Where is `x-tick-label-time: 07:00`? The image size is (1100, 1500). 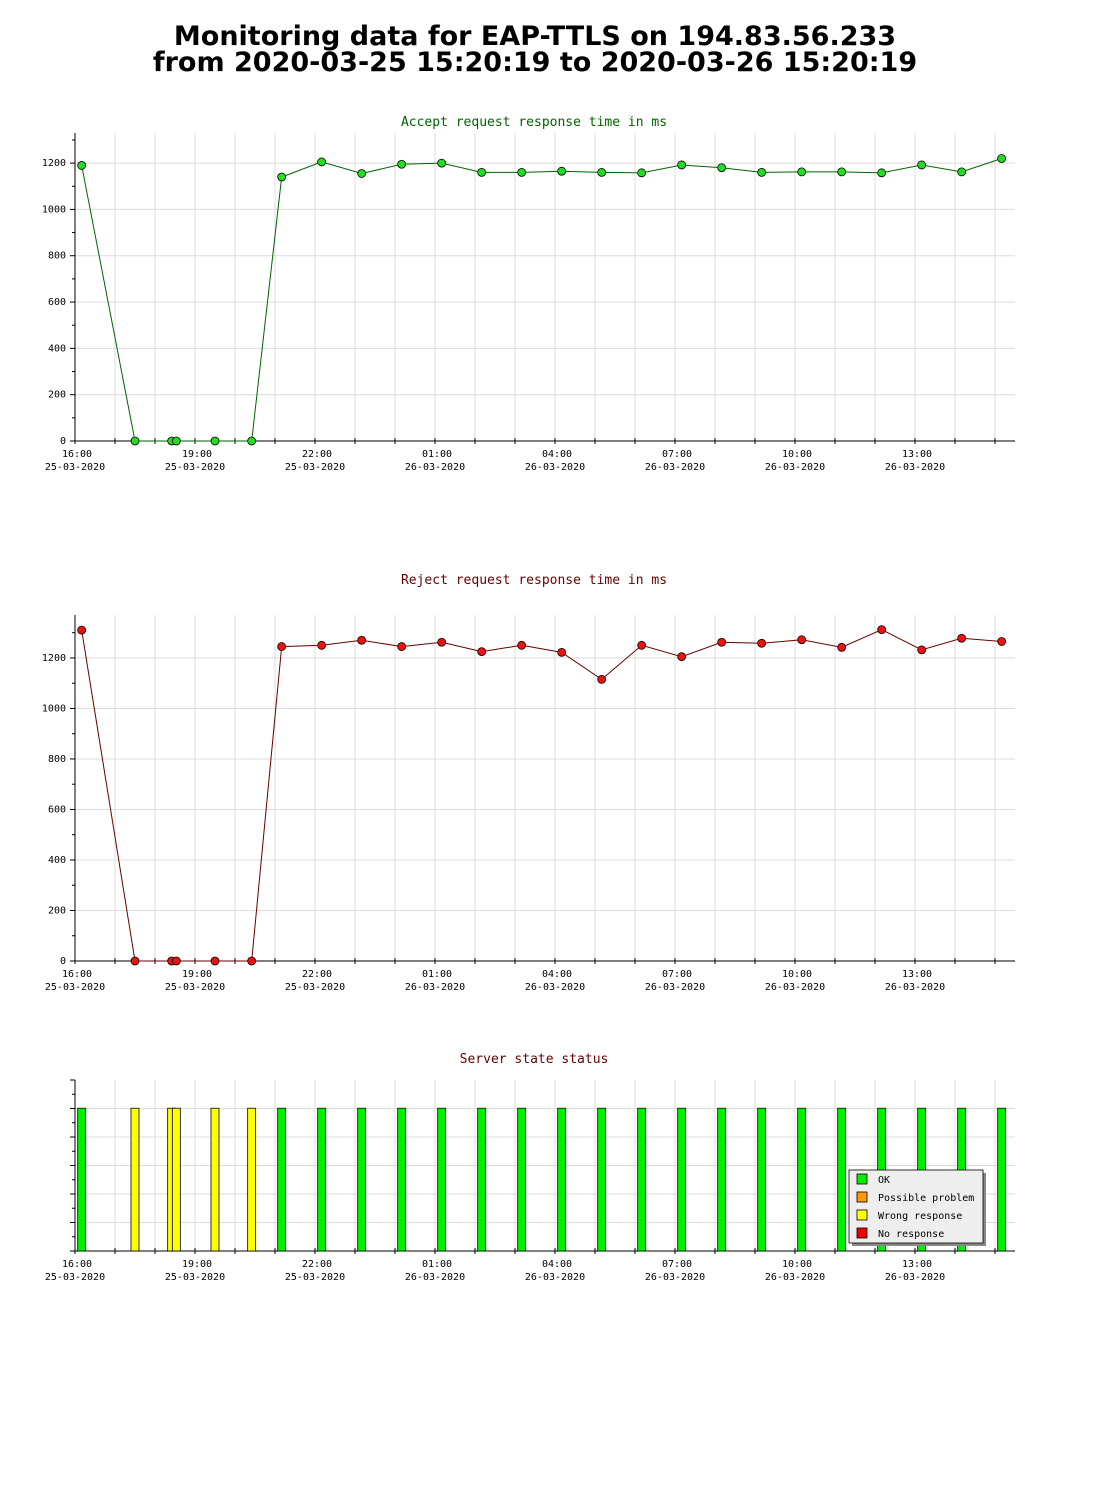
x-tick-label-time: 07:00 is located at coordinates (677, 974).